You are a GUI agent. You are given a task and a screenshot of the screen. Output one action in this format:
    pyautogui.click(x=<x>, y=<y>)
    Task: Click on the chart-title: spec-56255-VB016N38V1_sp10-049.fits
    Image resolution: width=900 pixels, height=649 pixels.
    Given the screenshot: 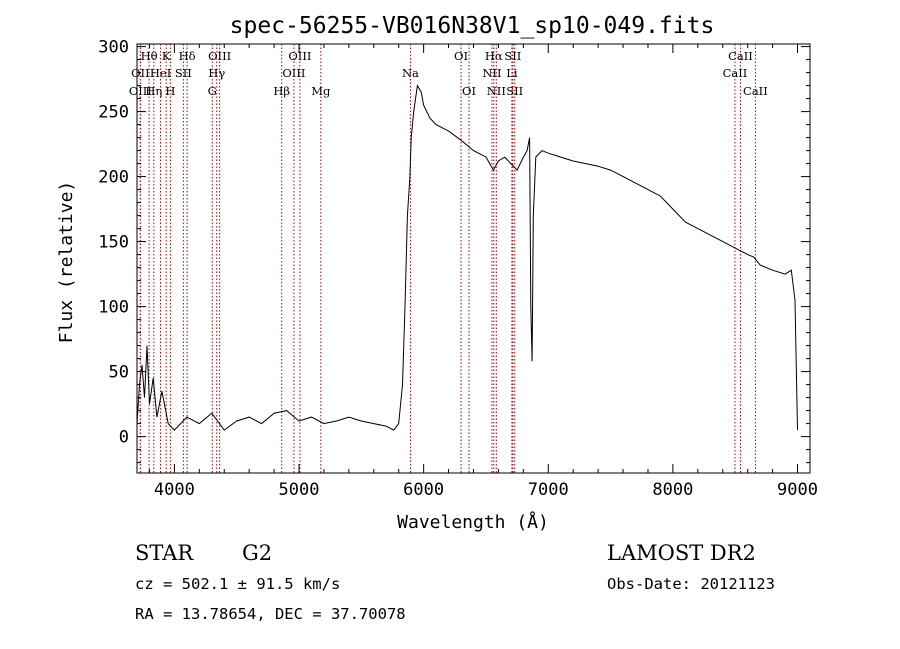 What is the action you would take?
    pyautogui.click(x=472, y=26)
    